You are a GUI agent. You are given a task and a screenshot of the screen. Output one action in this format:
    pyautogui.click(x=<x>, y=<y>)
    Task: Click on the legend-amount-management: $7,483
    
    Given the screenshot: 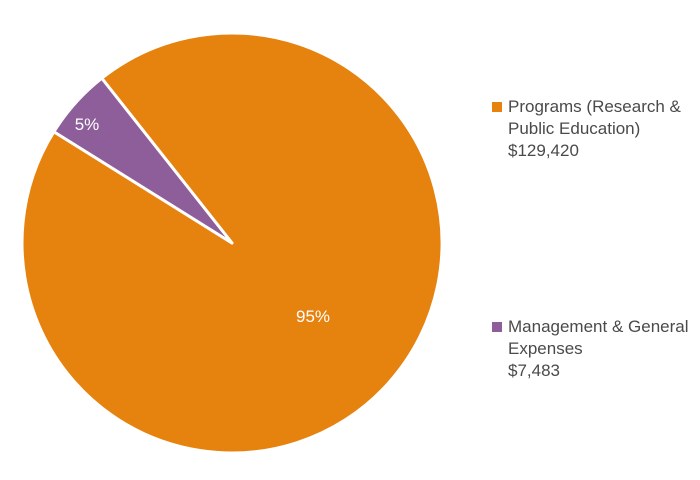 What is the action you would take?
    pyautogui.click(x=534, y=370)
    